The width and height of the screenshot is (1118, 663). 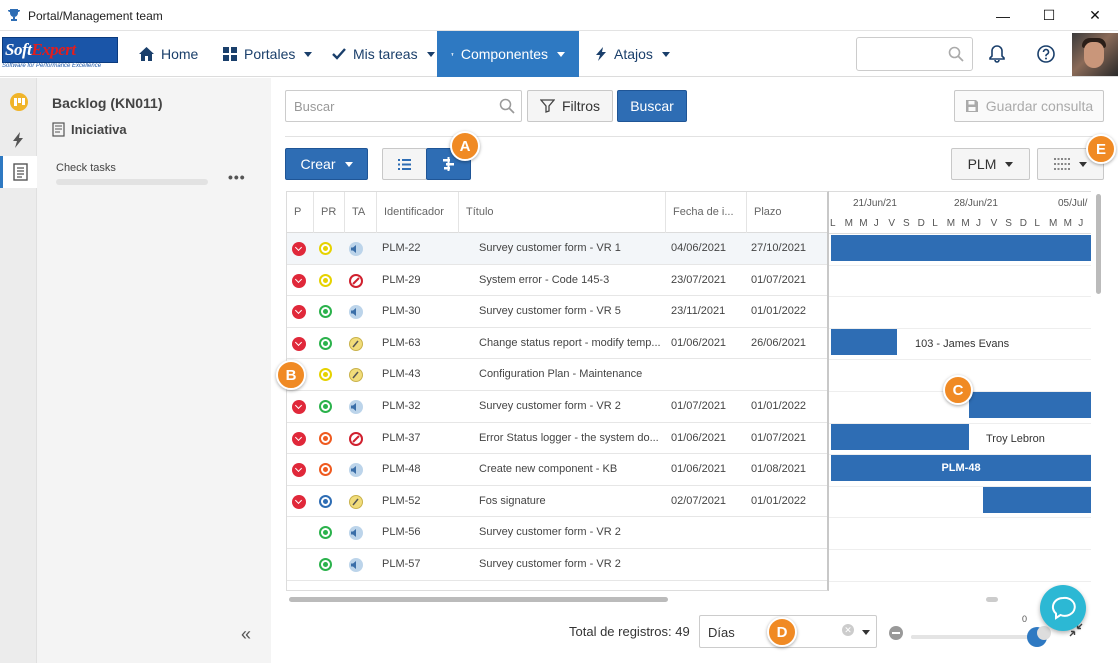 I want to click on due-date-cell: 01/01/2022, so click(x=779, y=406).